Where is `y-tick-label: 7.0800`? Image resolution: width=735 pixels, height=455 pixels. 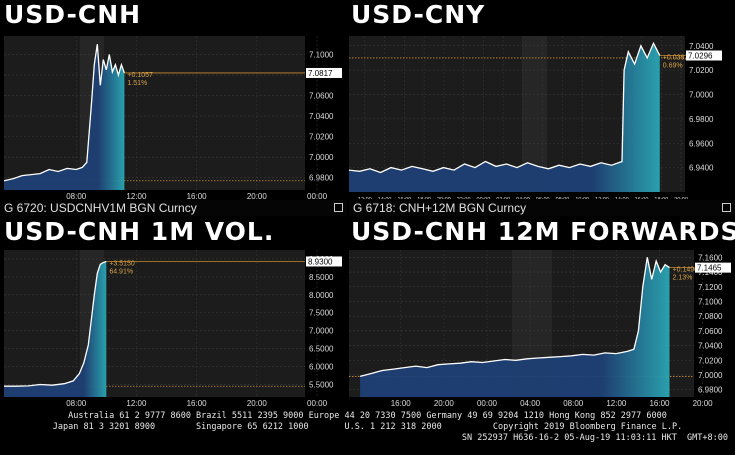 y-tick-label: 7.0800 is located at coordinates (710, 316).